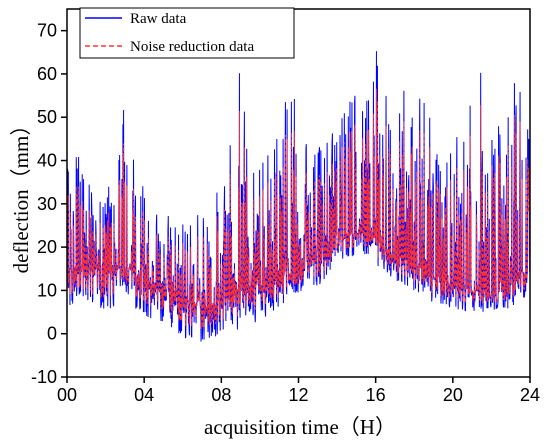 The width and height of the screenshot is (550, 445). I want to click on legend-label-noise-reduction: Noise reduction data, so click(192, 47).